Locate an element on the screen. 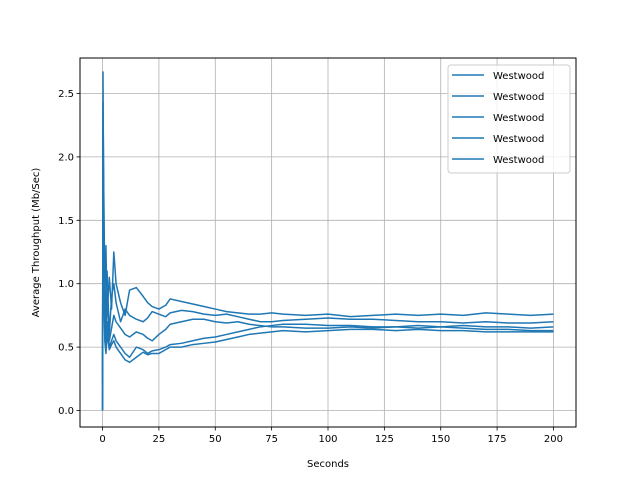 This screenshot has height=480, width=640. y-tick-label: 2.0 is located at coordinates (66, 157).